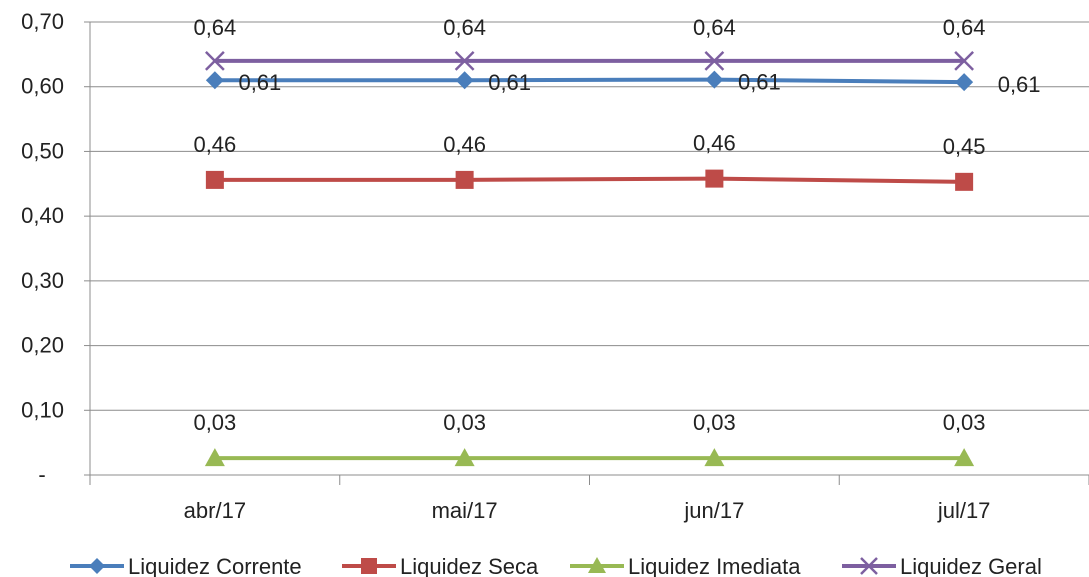 The image size is (1089, 577). What do you see at coordinates (42, 409) in the screenshot?
I see `y-tick-label: 0,10` at bounding box center [42, 409].